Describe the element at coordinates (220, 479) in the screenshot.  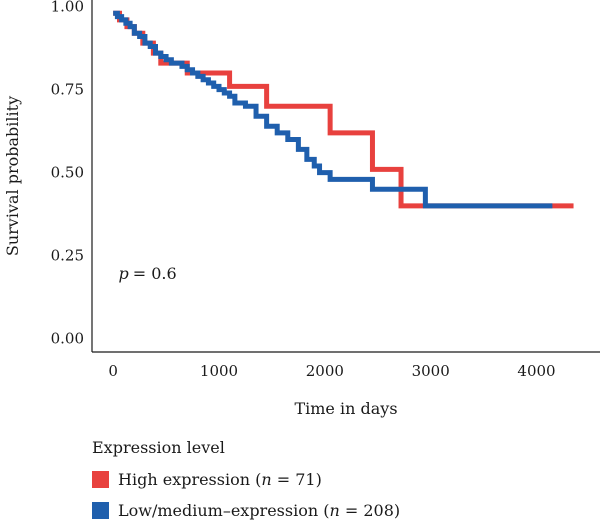
I see `legend-label-high: High expression (n = 71)` at that location.